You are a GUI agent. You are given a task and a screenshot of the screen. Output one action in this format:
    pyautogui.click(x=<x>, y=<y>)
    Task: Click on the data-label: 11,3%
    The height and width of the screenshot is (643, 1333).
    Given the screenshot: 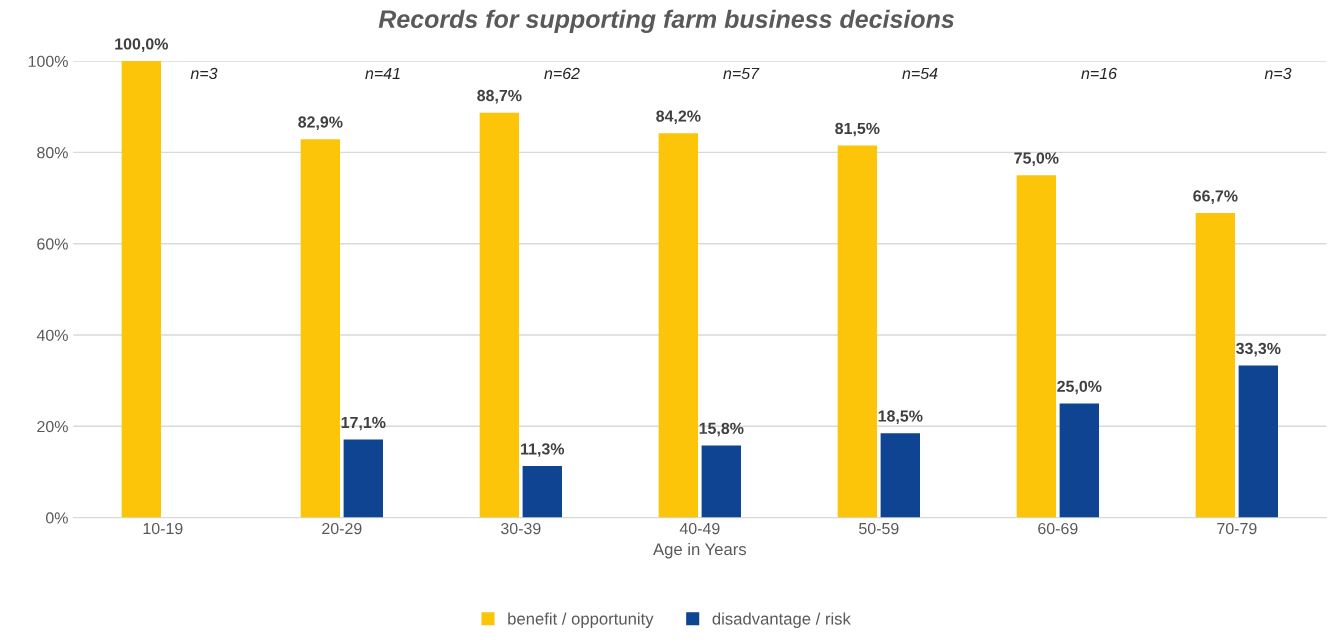 What is the action you would take?
    pyautogui.click(x=543, y=450)
    